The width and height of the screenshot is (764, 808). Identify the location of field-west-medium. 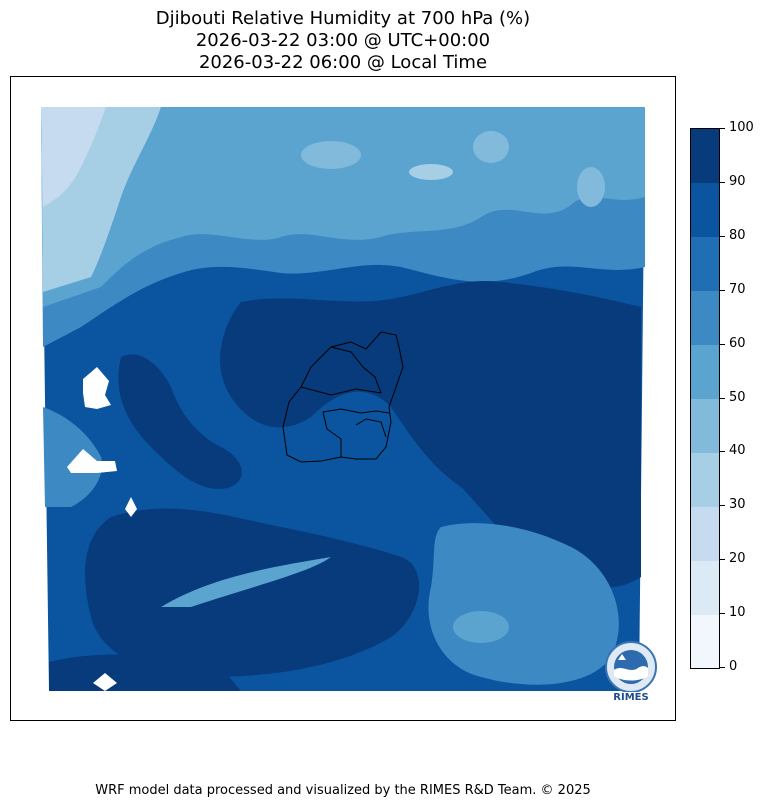
(72, 457).